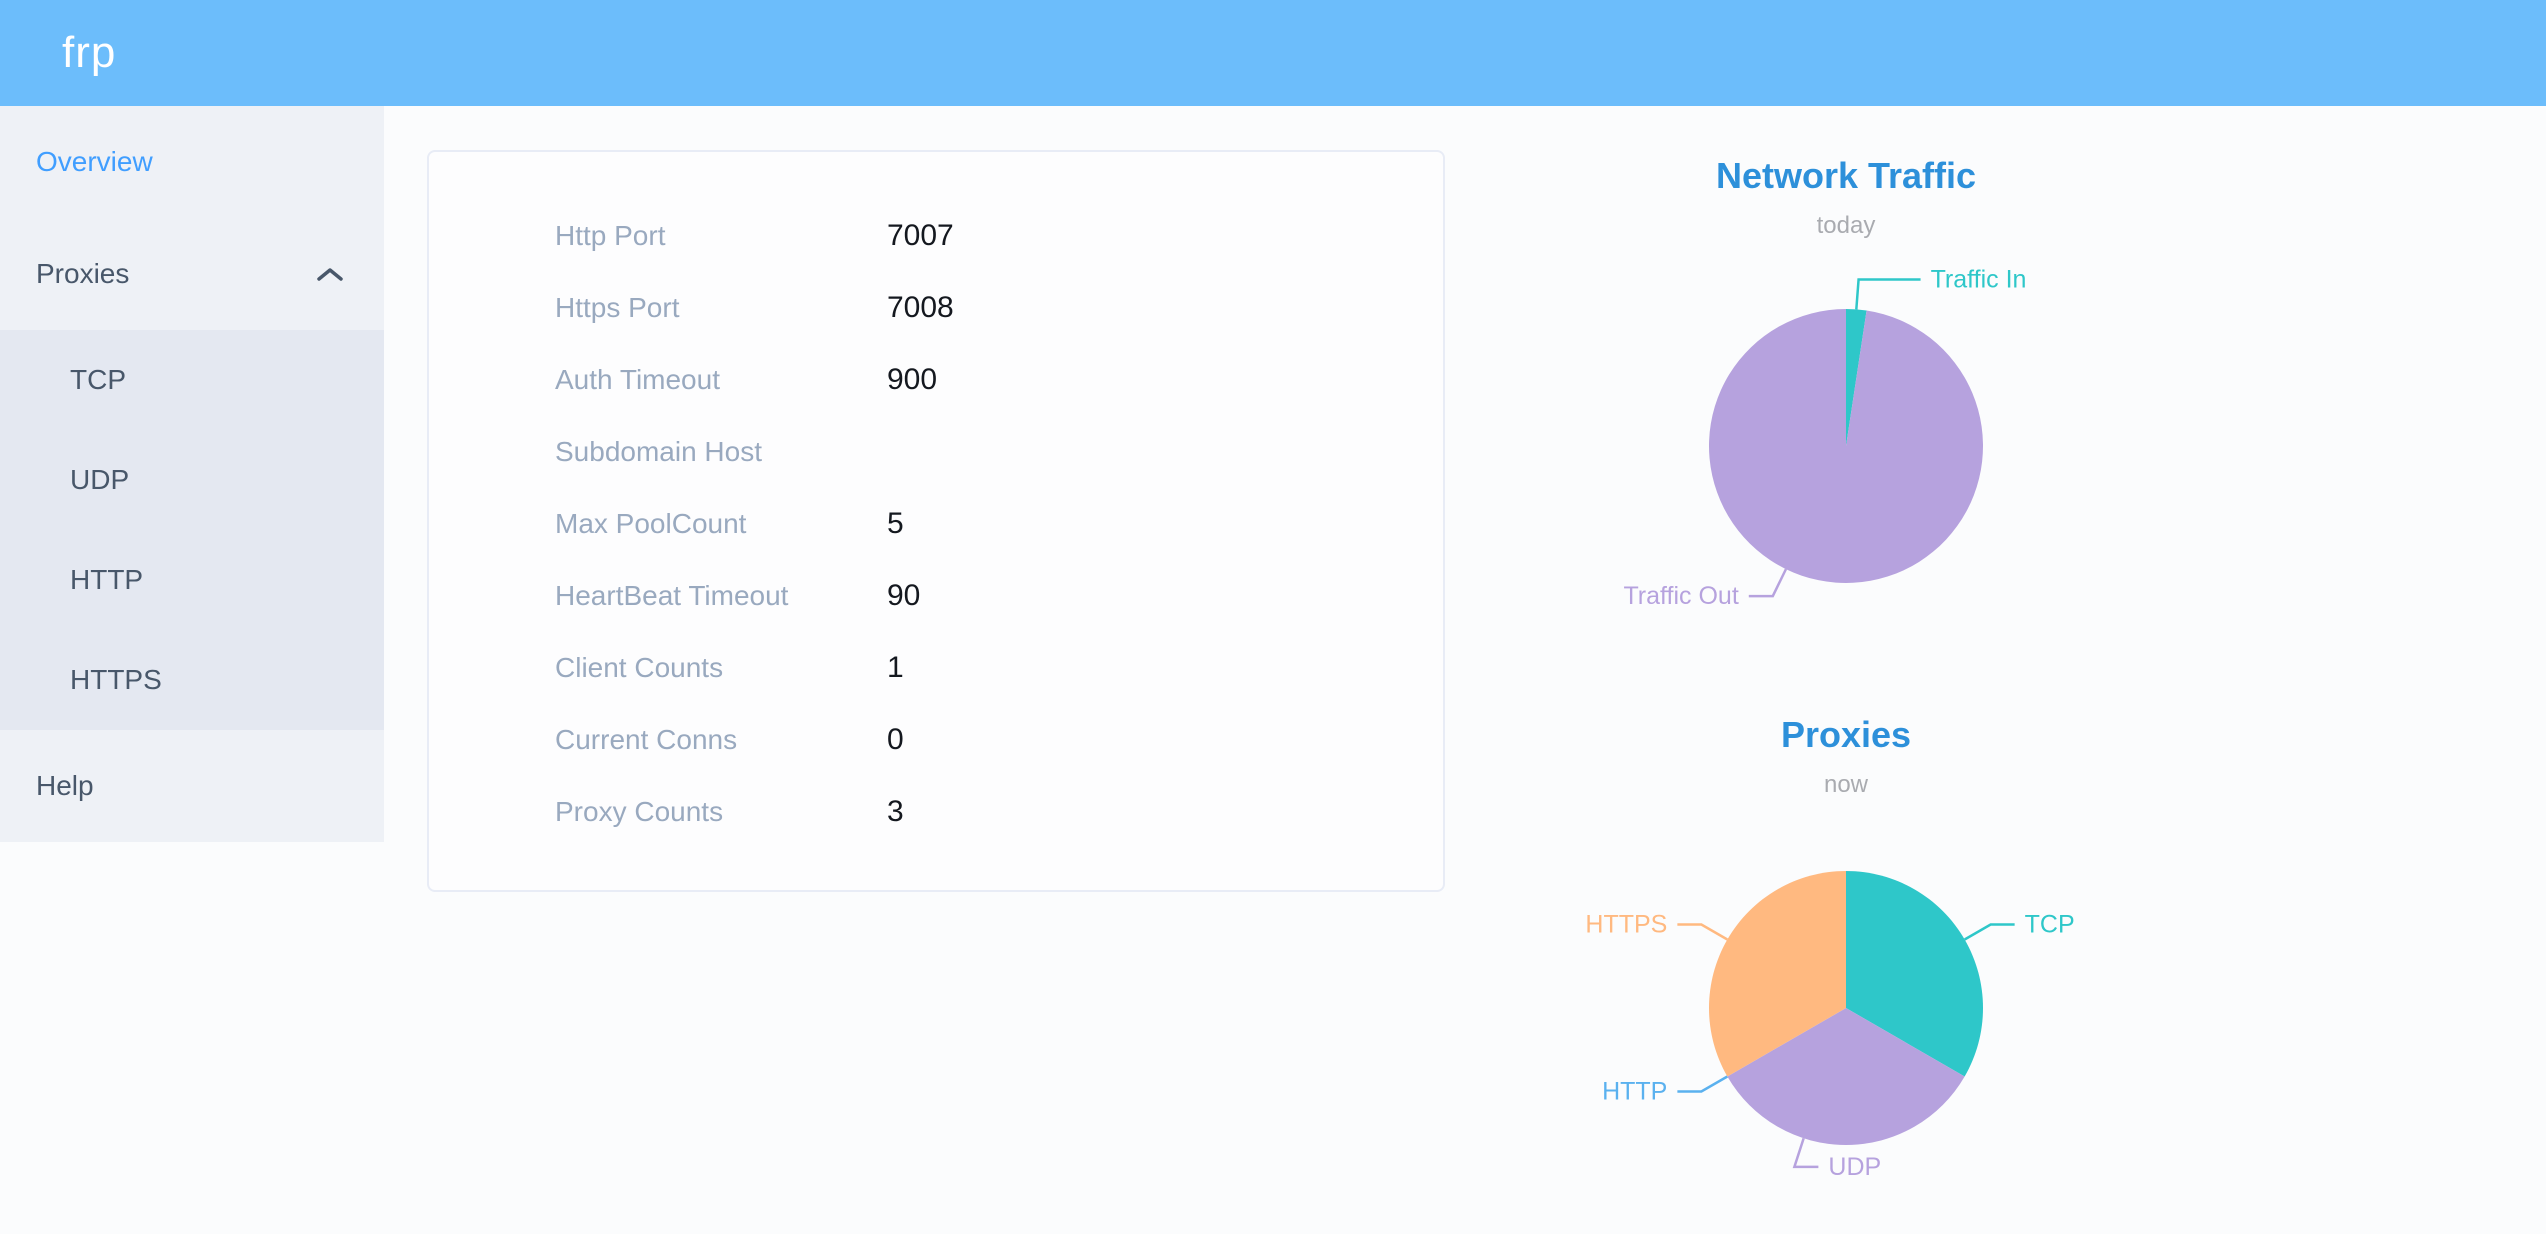  What do you see at coordinates (1846, 175) in the screenshot?
I see `network-traffic-chart-title: Network Traffic` at bounding box center [1846, 175].